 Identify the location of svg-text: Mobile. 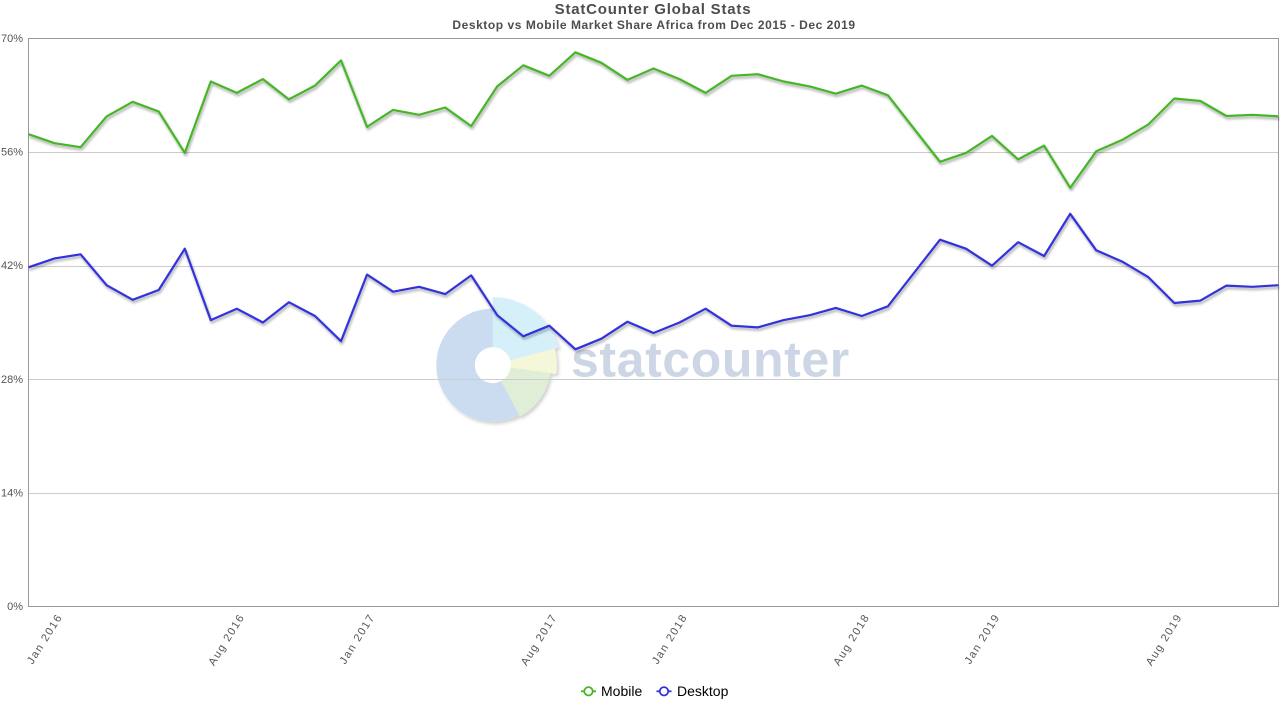
(621, 691).